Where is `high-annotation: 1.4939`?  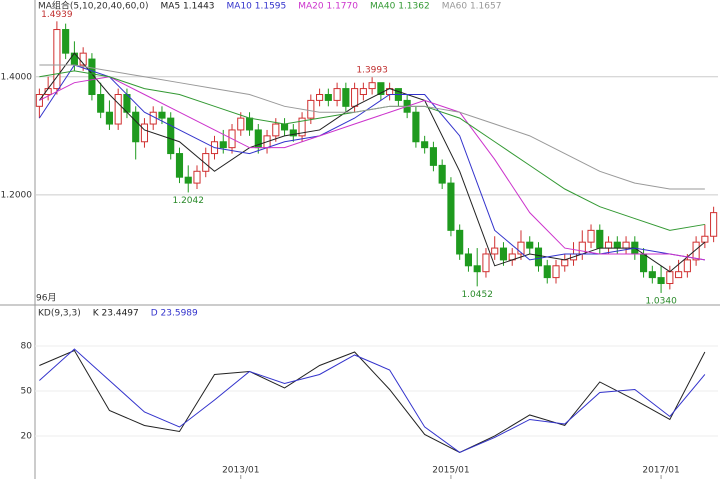
high-annotation: 1.4939 is located at coordinates (57, 15).